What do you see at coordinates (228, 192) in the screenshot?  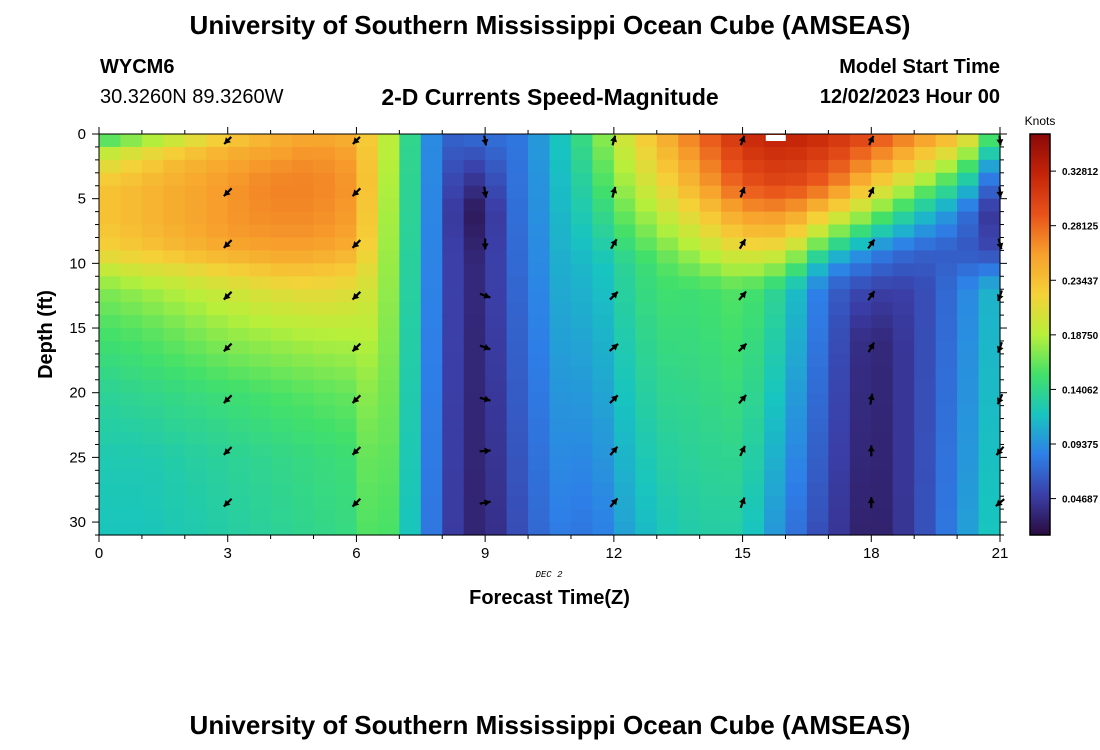 I see `current-vector` at bounding box center [228, 192].